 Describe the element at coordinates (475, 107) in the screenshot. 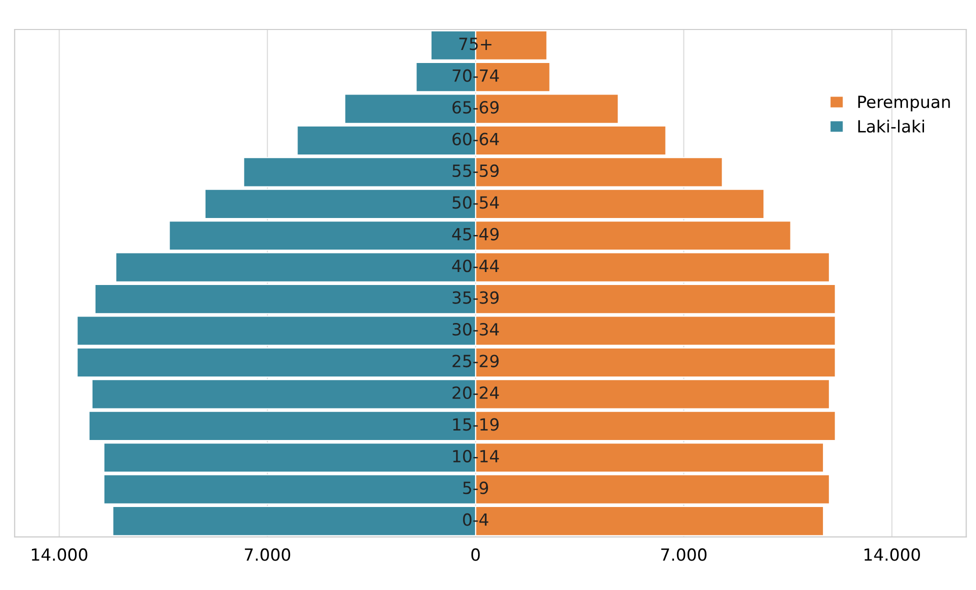

I see `y-tick-label: 65-69` at that location.